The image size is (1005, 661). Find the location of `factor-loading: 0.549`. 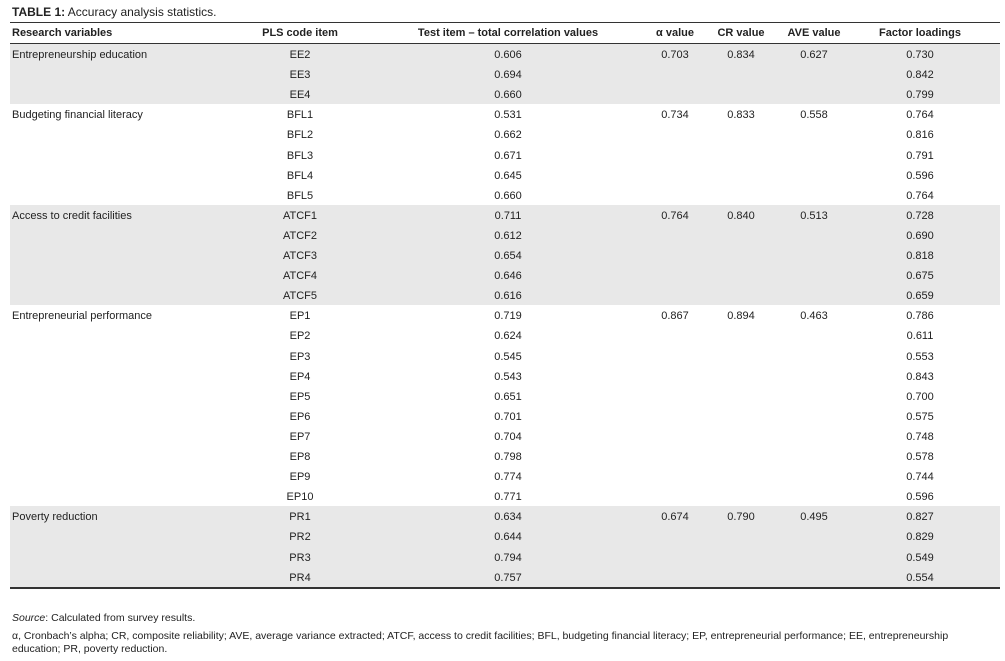

factor-loading: 0.549 is located at coordinates (920, 557).